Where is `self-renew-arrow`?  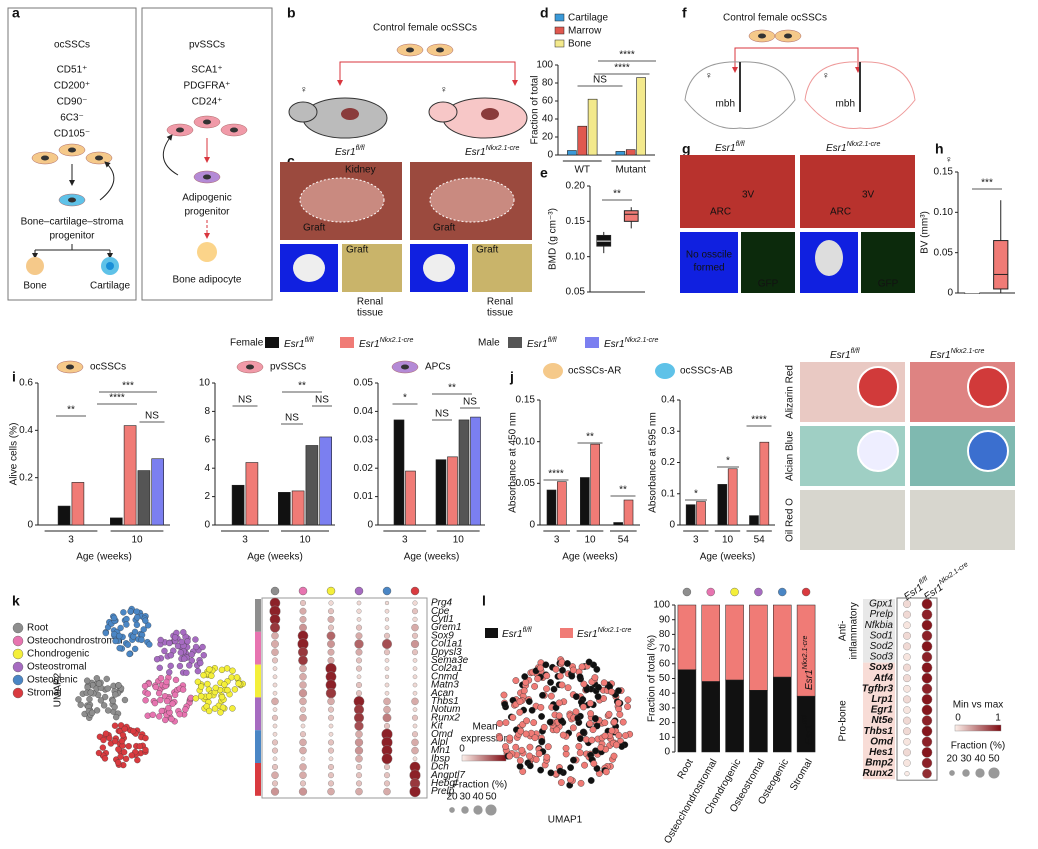 self-renew-arrow is located at coordinates (107, 181).